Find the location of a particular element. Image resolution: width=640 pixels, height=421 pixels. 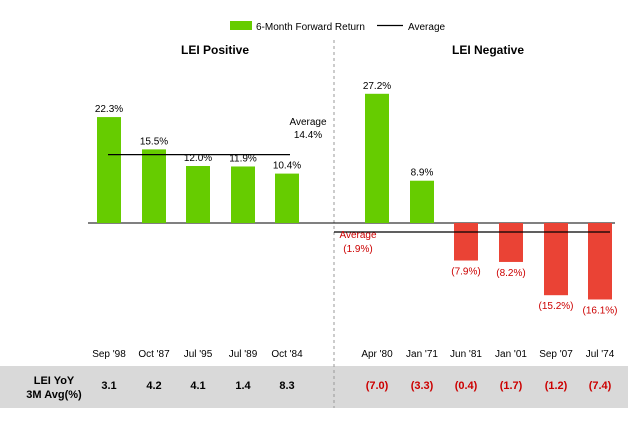

data-label-negative-3: (8.2%) is located at coordinates (510, 273).